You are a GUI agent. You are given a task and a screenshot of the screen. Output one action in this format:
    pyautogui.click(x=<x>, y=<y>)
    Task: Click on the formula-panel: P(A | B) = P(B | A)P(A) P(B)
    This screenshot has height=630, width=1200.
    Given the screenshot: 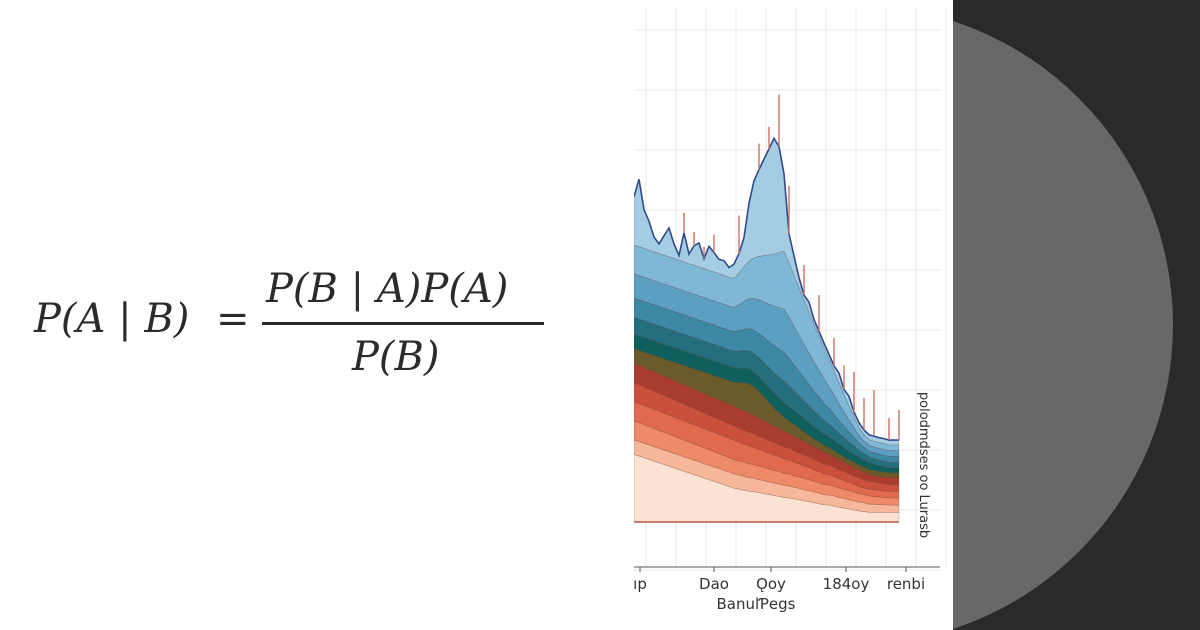 What is the action you would take?
    pyautogui.click(x=289, y=323)
    